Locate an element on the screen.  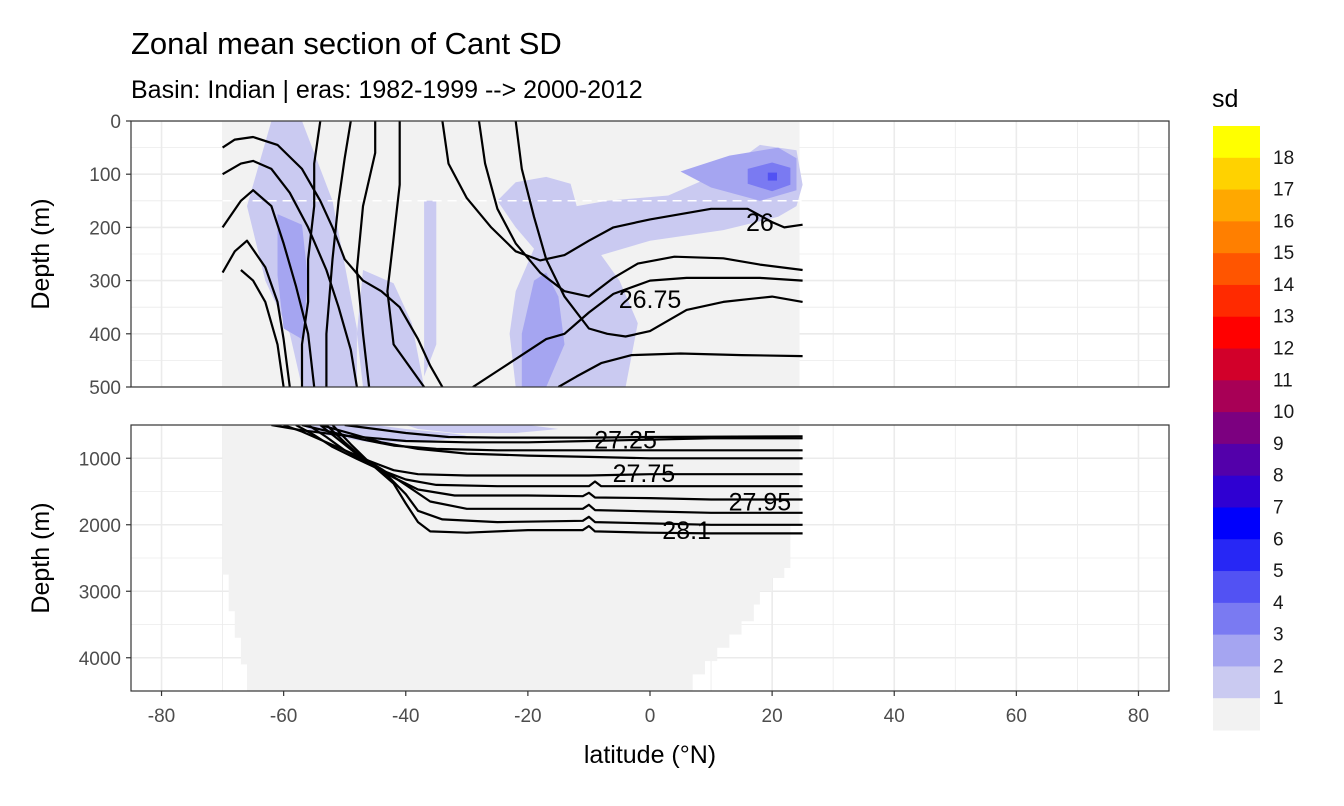
isopycnal-label: 28.1 is located at coordinates (686, 531).